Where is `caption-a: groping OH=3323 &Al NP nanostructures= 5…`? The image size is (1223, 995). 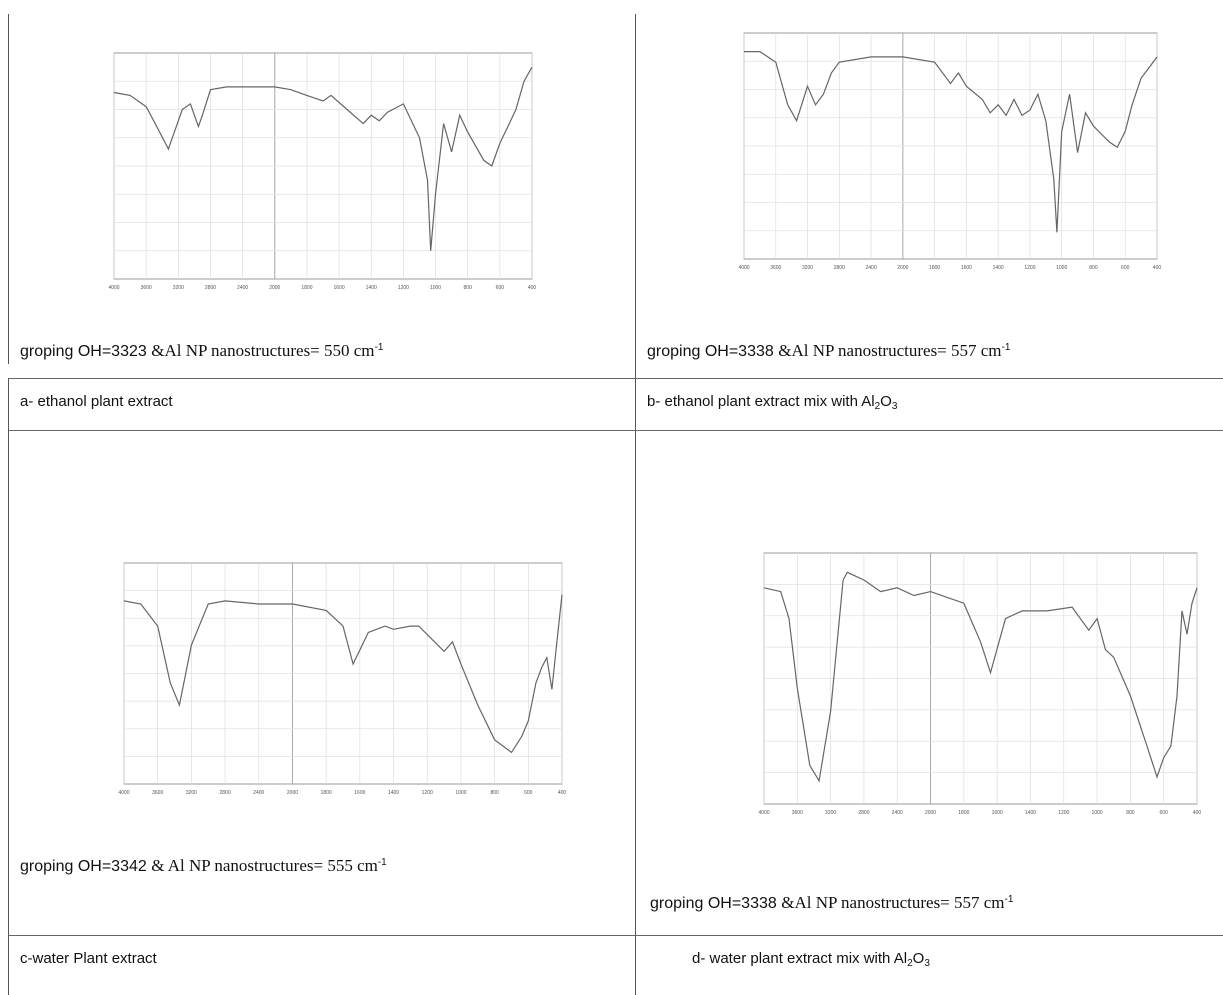
caption-a: groping OH=3323 &Al NP nanostructures= 5… is located at coordinates (201, 351).